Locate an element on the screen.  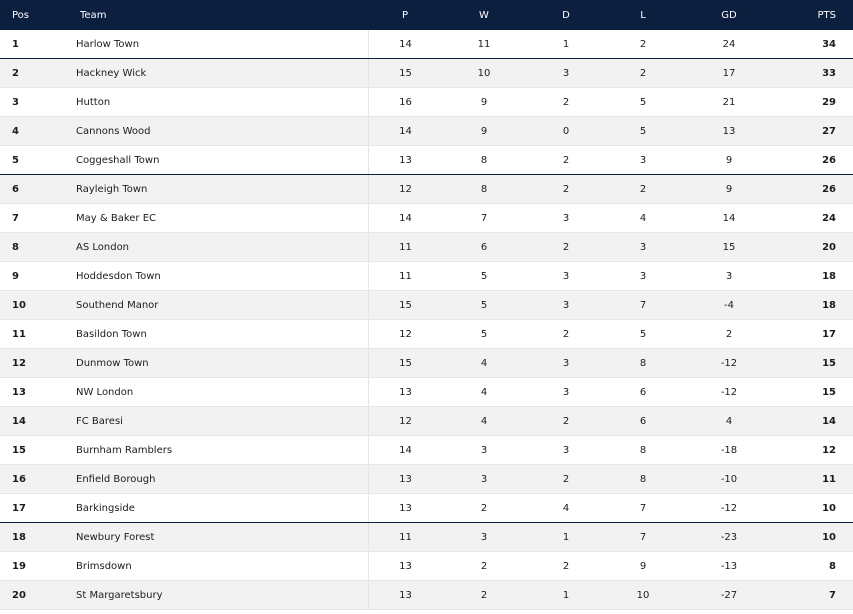
table-row: 15 Burnham Ramblers 14 3 3 8 -18 12 is located at coordinates (426, 450).